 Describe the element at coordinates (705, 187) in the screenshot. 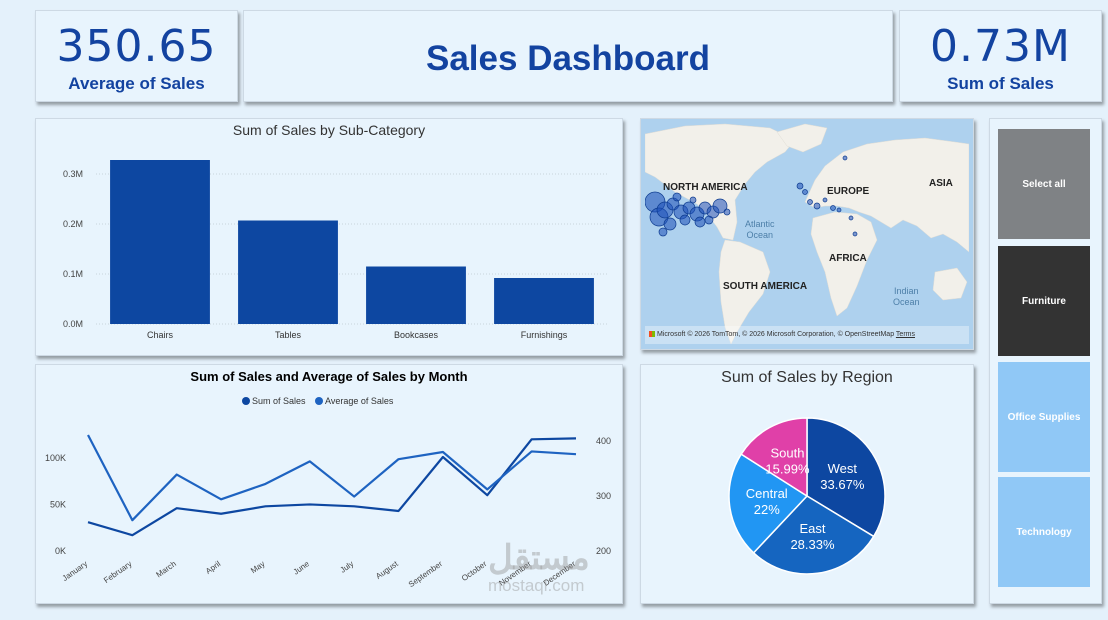

I see `map-label-north-america: NORTH AMERICA` at that location.